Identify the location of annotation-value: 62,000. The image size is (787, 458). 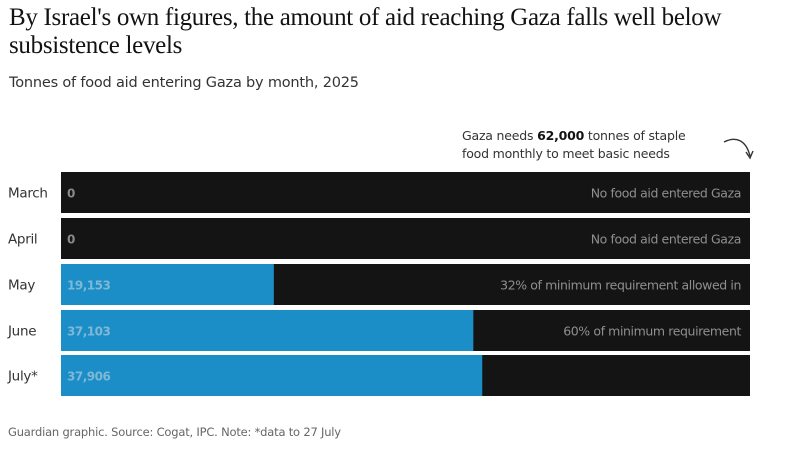
(561, 135).